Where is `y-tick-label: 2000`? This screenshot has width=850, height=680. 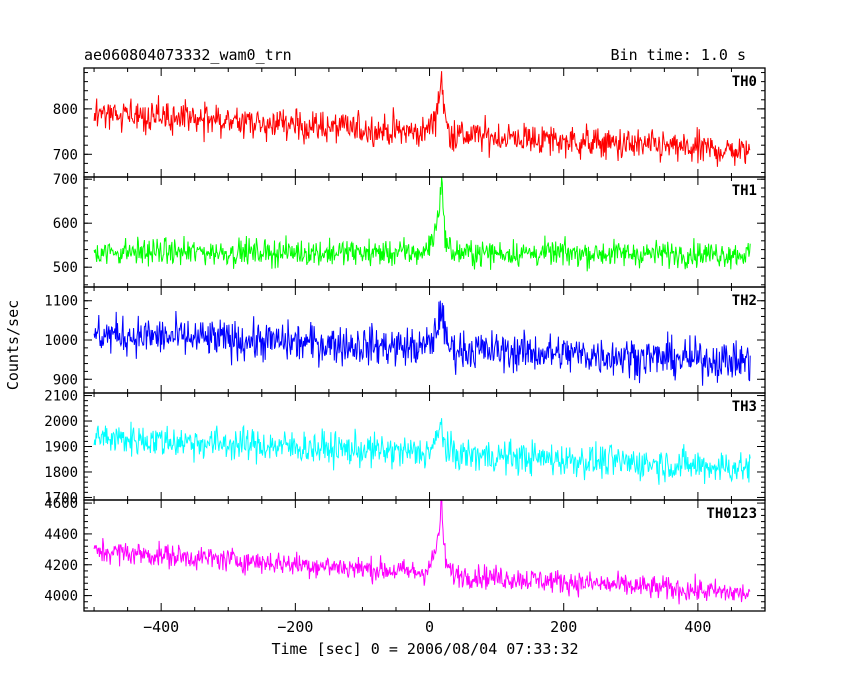
y-tick-label: 2000 is located at coordinates (61, 422).